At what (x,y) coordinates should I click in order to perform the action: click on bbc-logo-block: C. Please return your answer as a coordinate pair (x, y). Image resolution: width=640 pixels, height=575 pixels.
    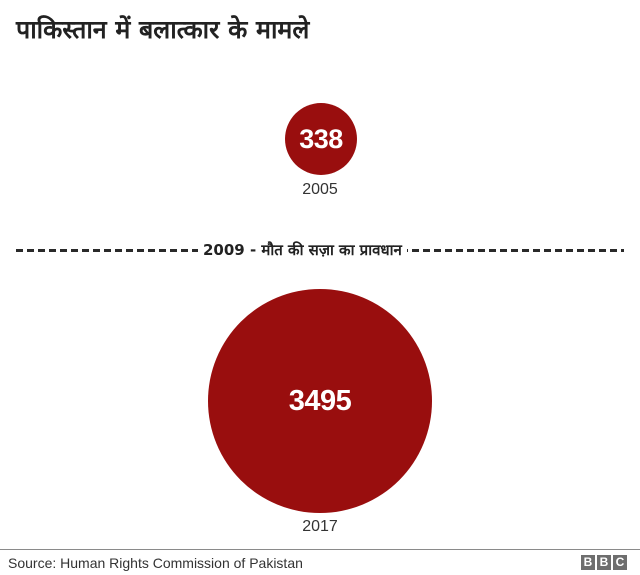
    Looking at the image, I should click on (620, 562).